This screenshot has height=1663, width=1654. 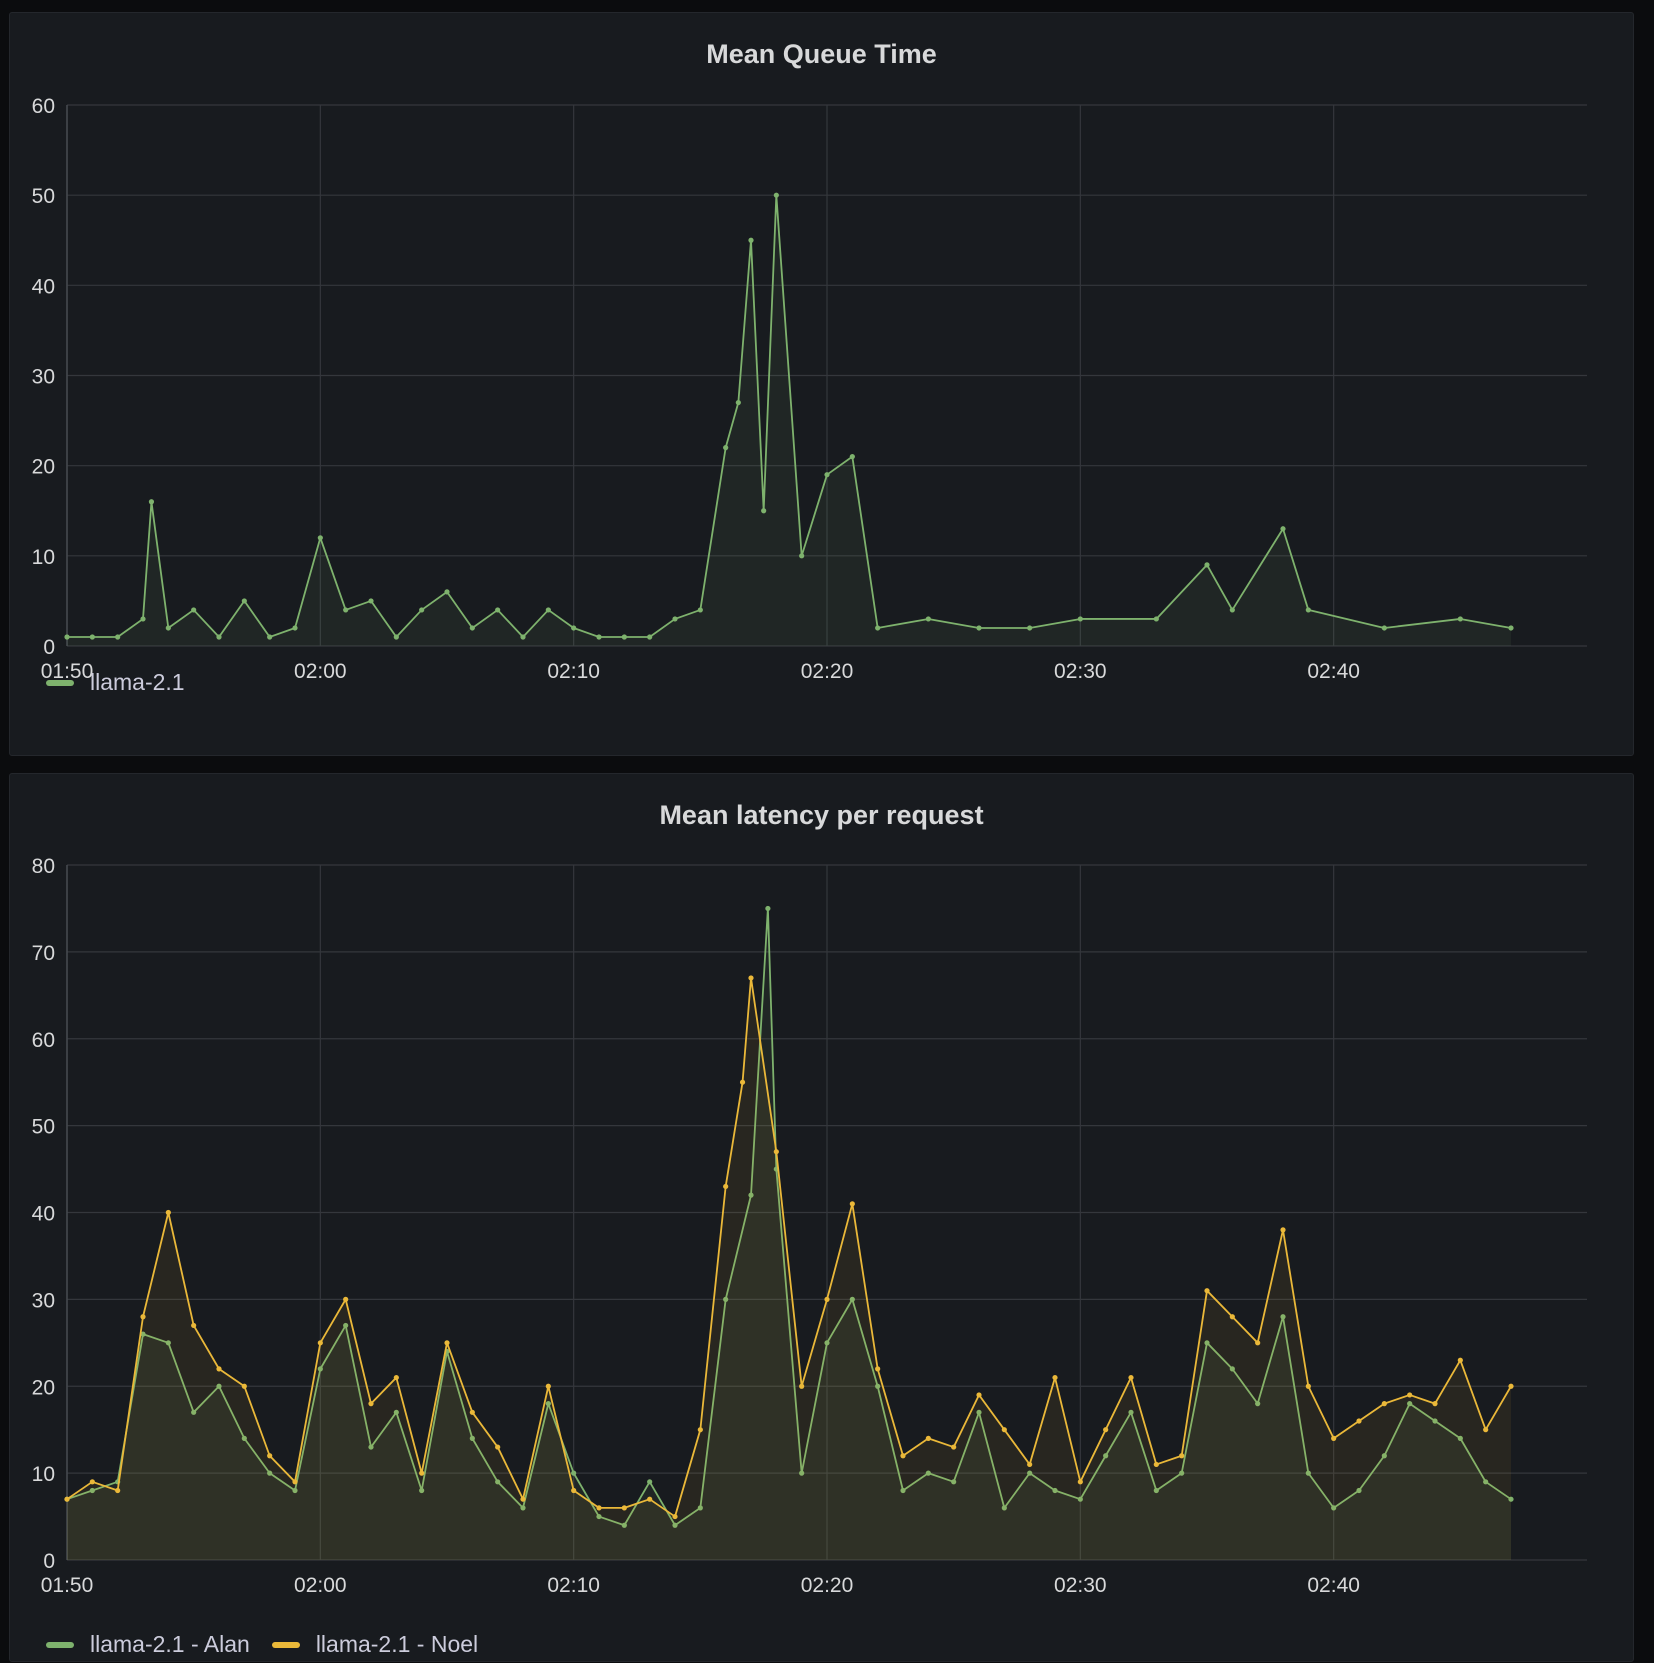 I want to click on y-tick-label: 50, so click(x=43, y=196).